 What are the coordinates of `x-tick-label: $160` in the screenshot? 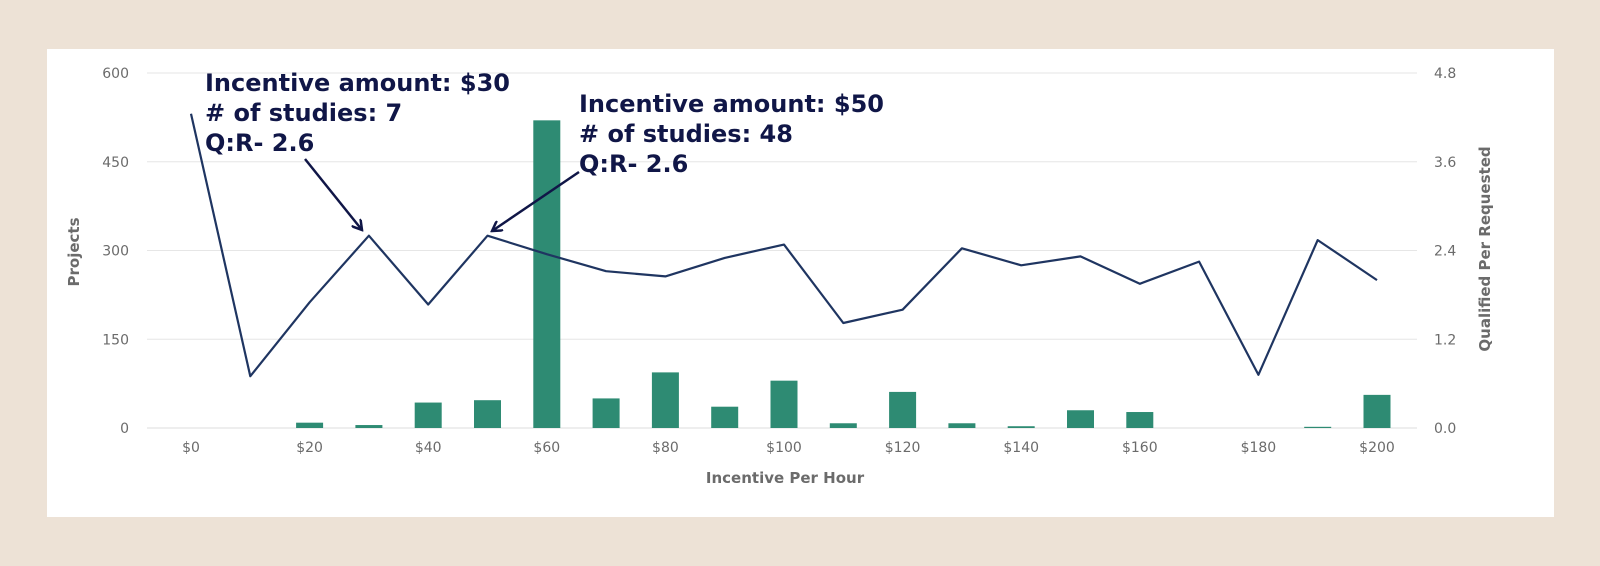 It's located at (1140, 448).